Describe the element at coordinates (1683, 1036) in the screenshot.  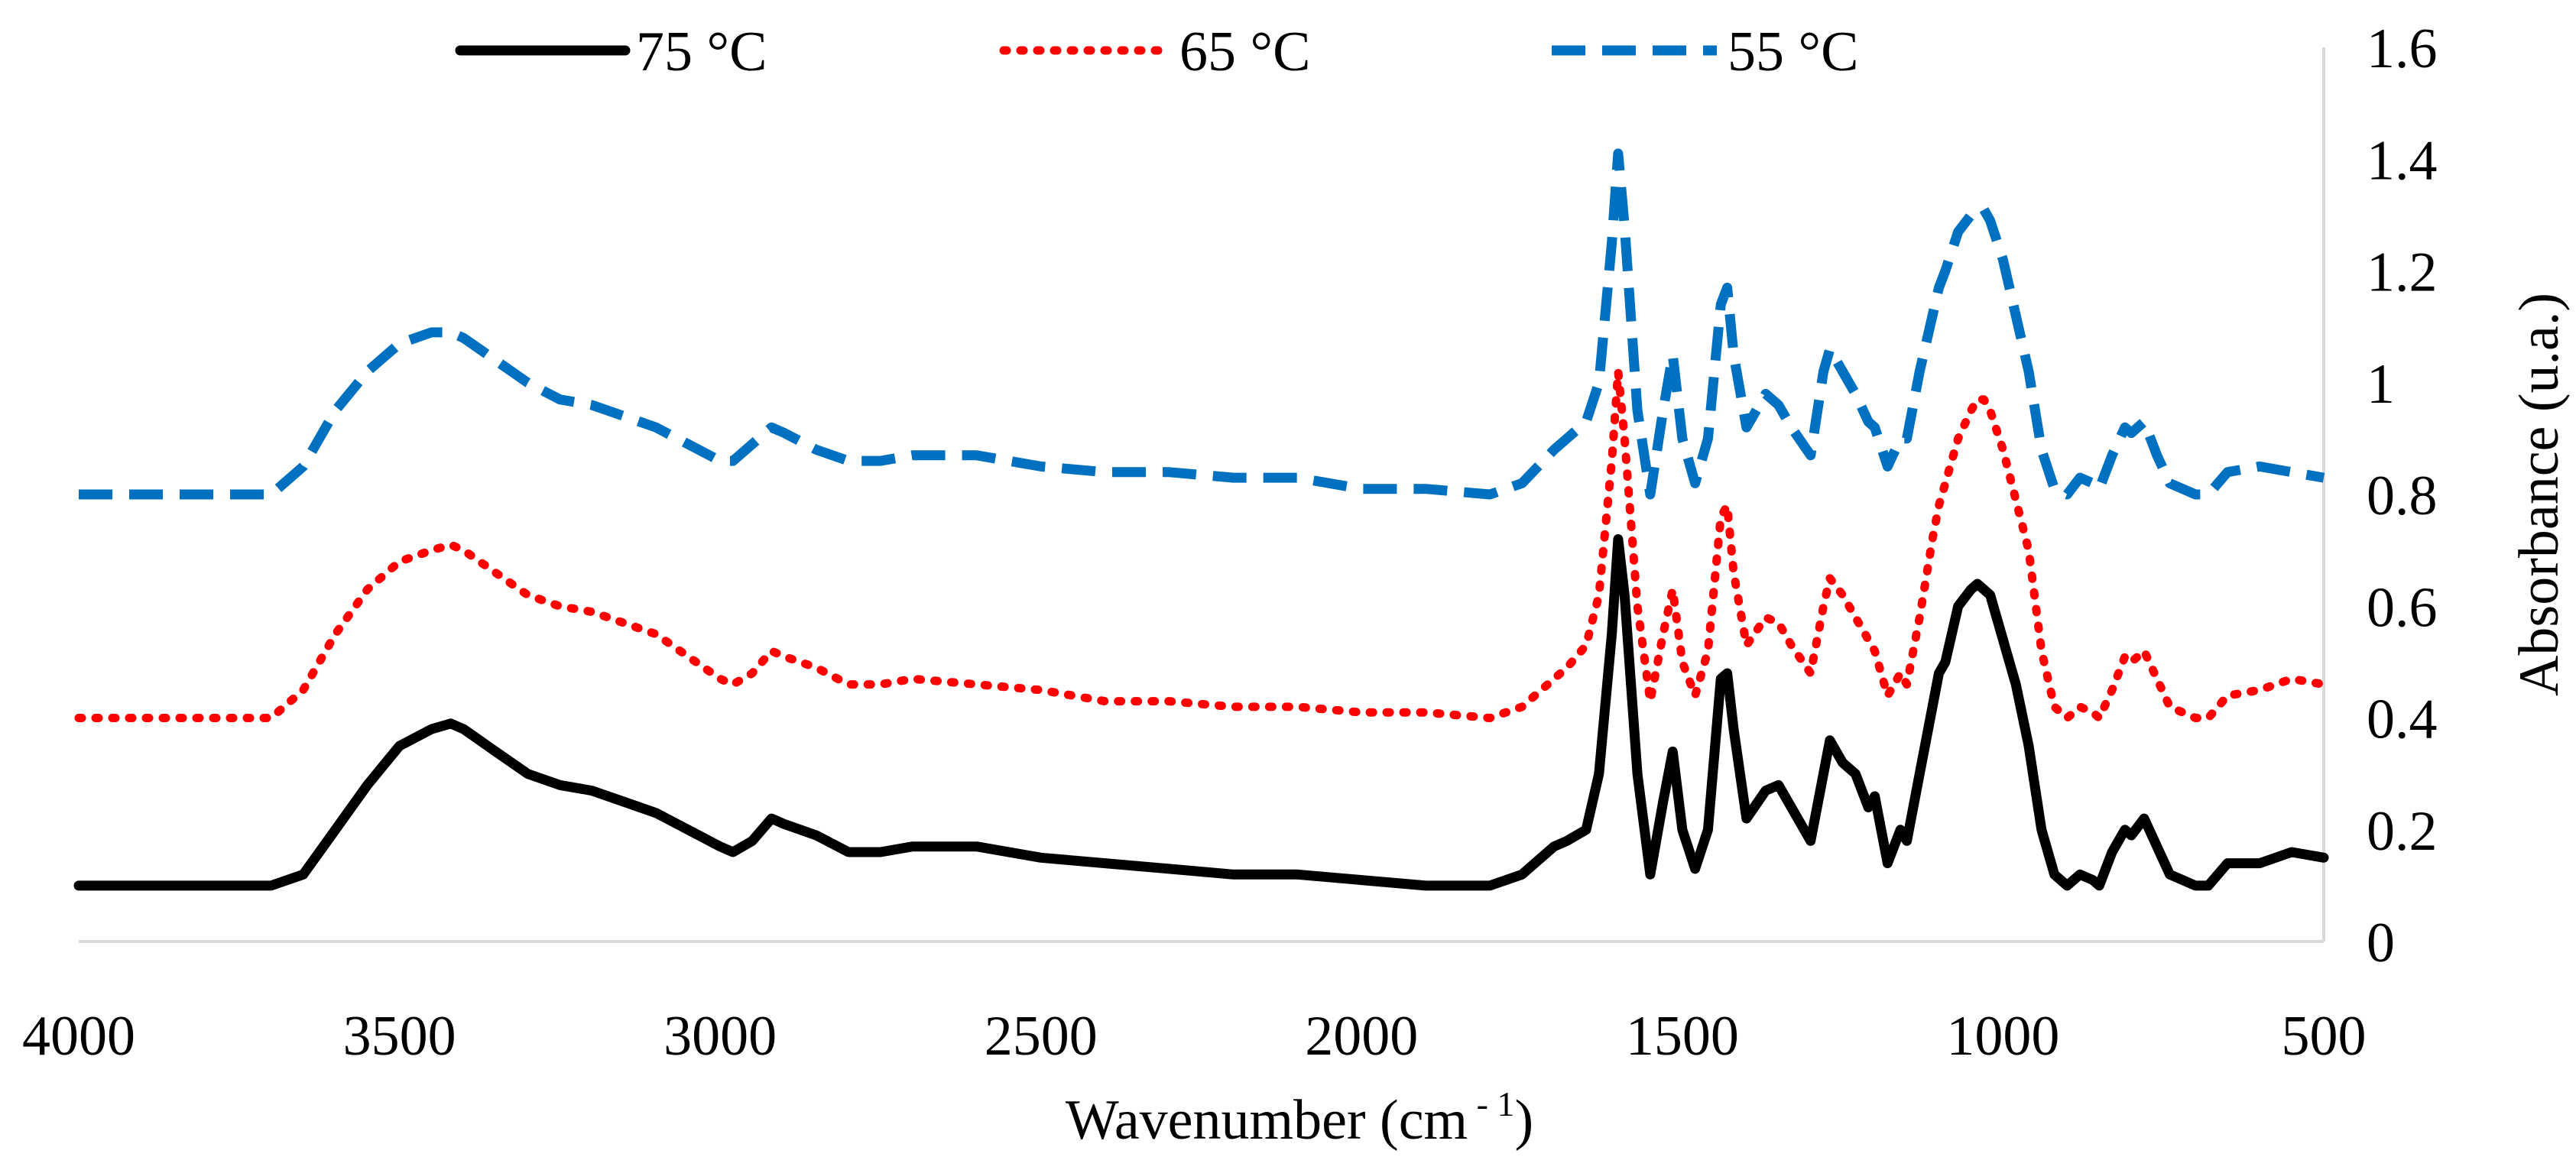
I see `x-tick-label: 1500` at that location.